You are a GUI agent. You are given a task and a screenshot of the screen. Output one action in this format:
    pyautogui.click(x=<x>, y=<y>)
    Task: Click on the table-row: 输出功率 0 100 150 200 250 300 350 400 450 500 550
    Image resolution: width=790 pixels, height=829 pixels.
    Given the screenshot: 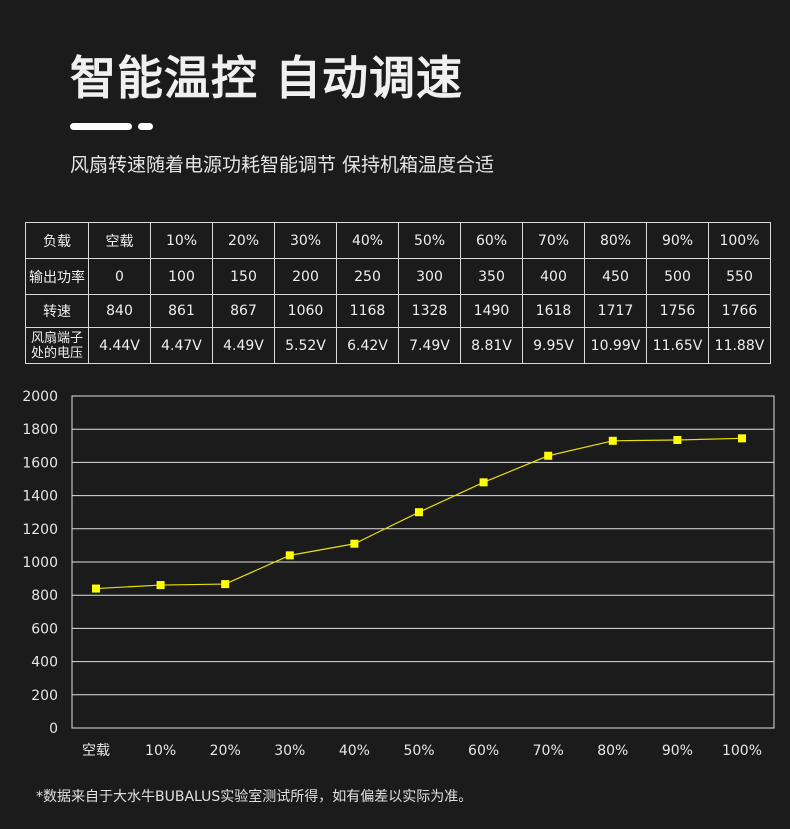 What is the action you would take?
    pyautogui.click(x=398, y=276)
    